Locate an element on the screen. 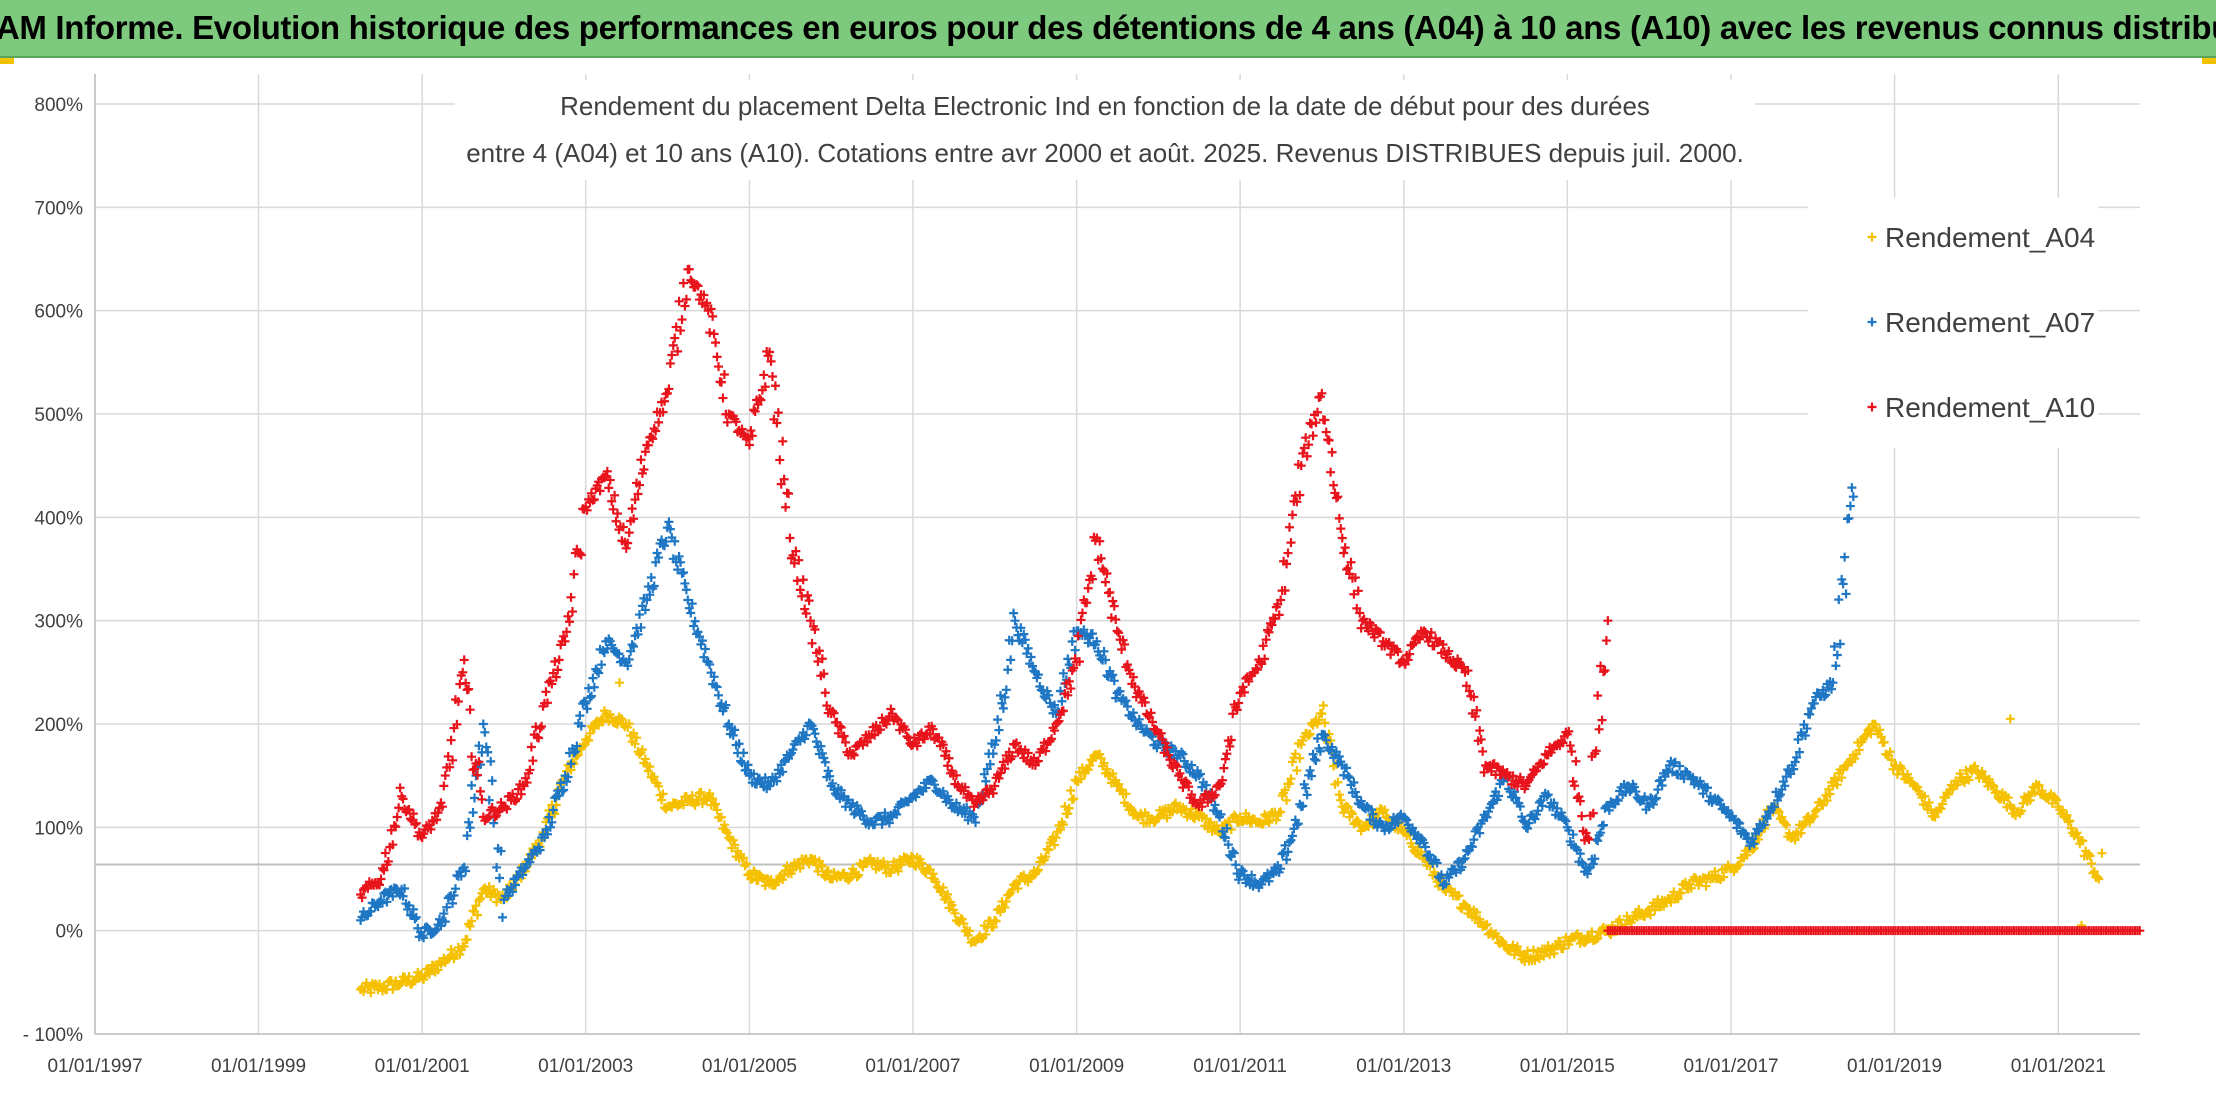 The width and height of the screenshot is (2216, 1102). y-tick-label: 600% is located at coordinates (58, 312).